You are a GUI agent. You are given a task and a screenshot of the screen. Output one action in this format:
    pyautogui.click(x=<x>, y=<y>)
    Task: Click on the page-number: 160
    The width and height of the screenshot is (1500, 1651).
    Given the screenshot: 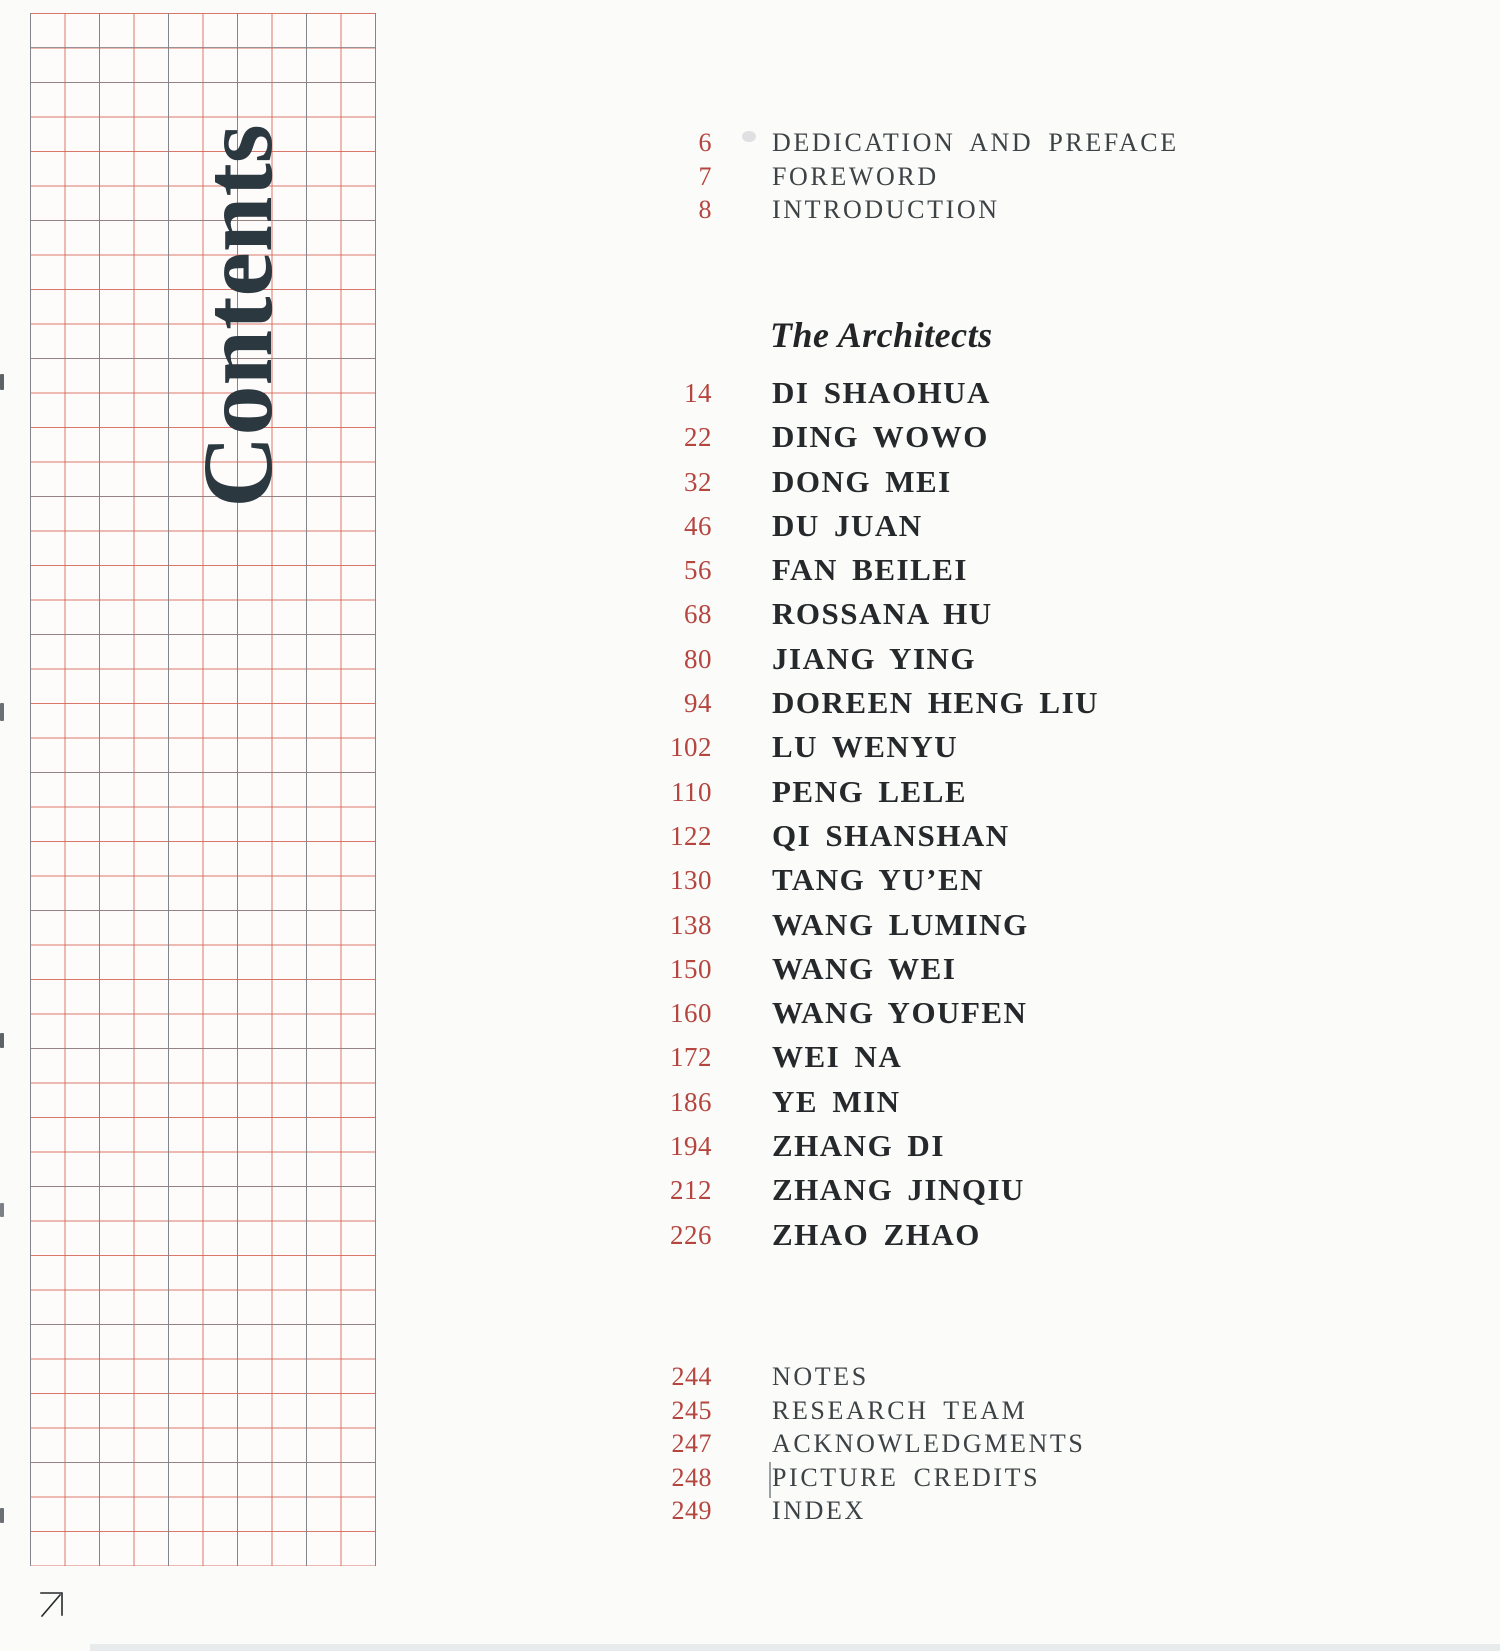 What is the action you would take?
    pyautogui.click(x=691, y=1013)
    